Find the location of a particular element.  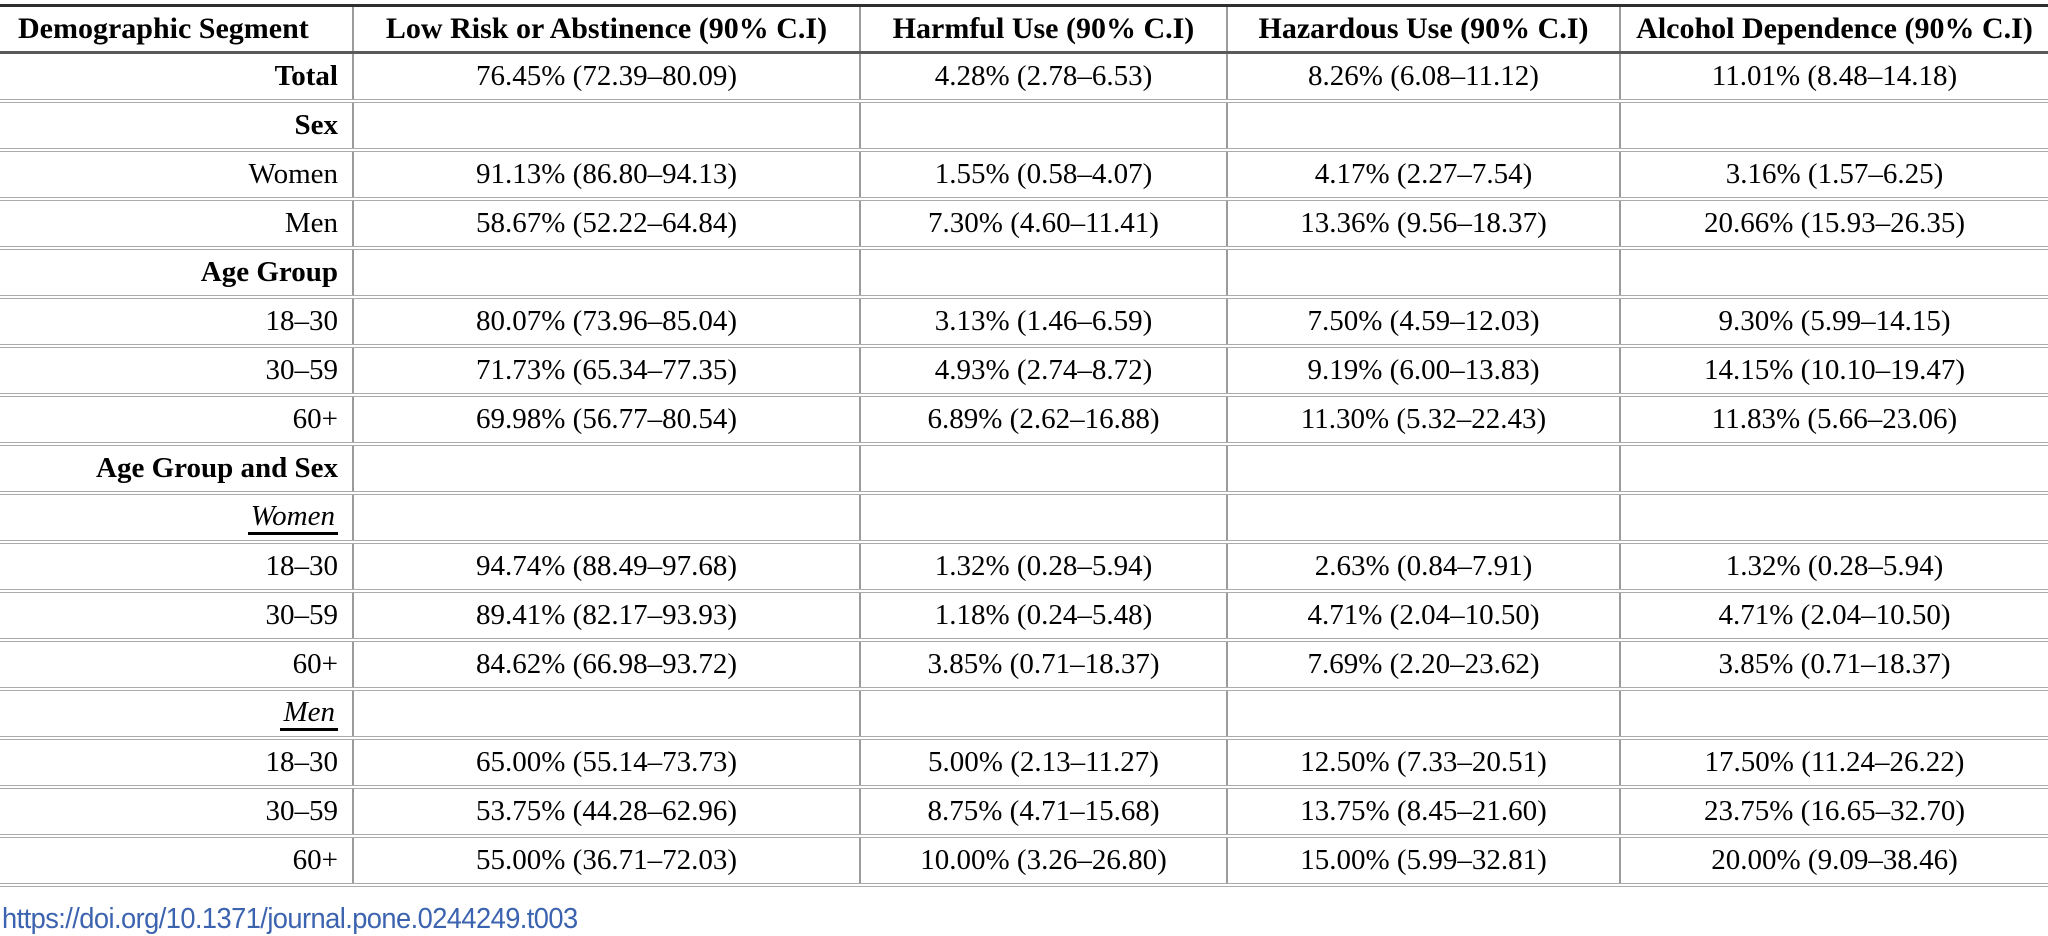

value-cell: 65.00% (55.14–73.73) is located at coordinates (607, 763).